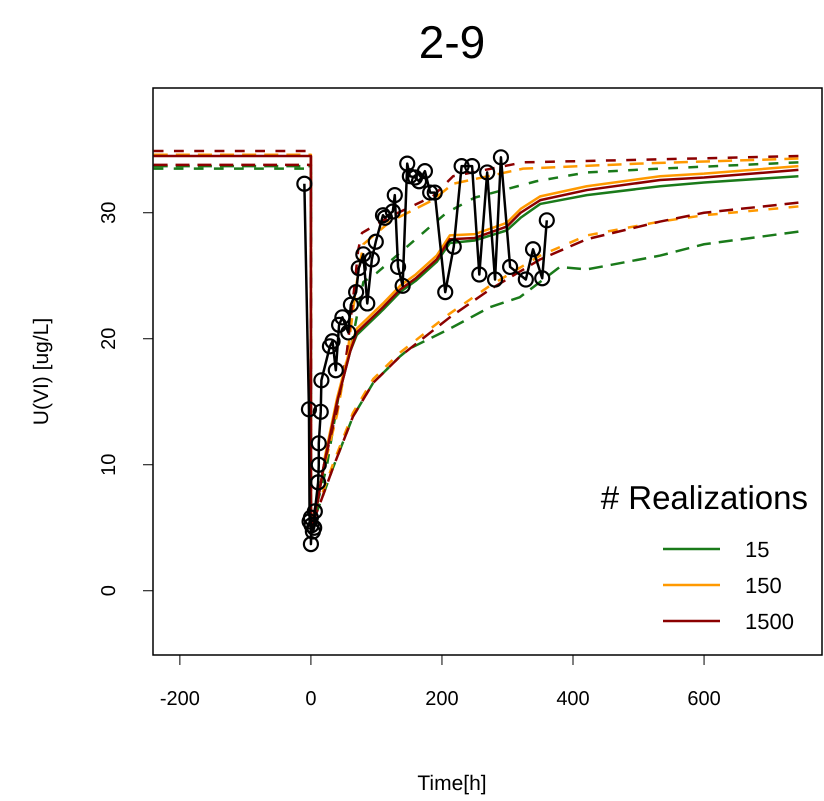  Describe the element at coordinates (769, 621) in the screenshot. I see `legend-label: 1500` at that location.